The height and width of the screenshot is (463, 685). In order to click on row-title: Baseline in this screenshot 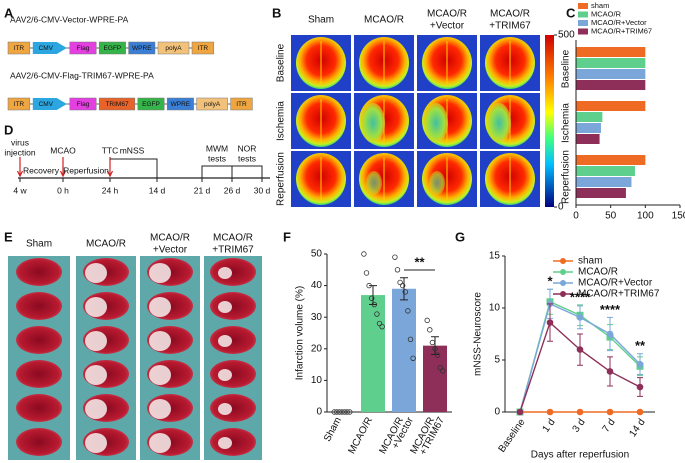, I will do `click(281, 62)`.